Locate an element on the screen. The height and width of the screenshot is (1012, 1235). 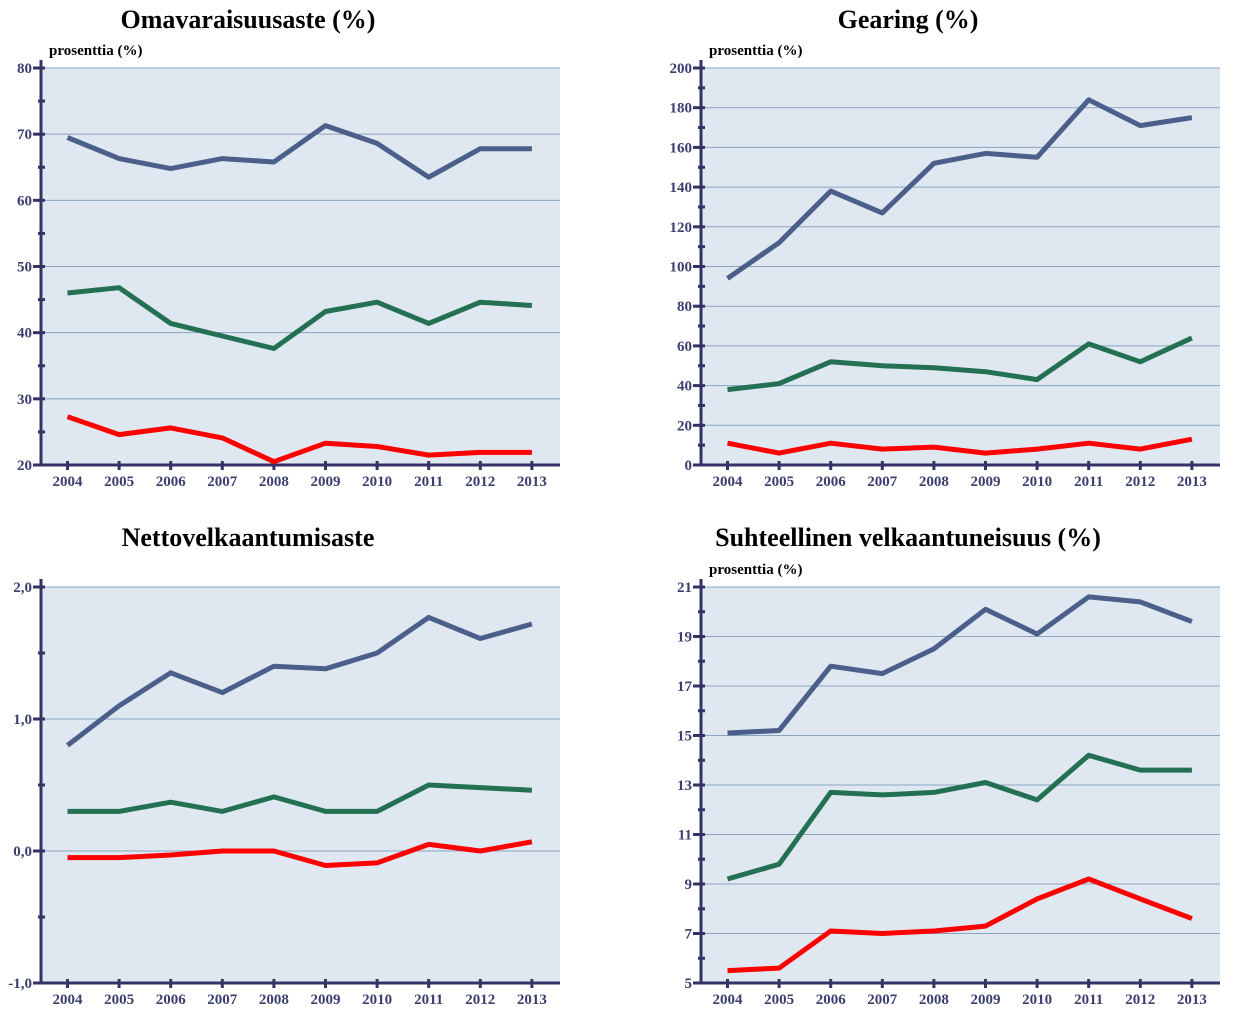
chart-title: Nettovelkaantumisaste is located at coordinates (248, 537).